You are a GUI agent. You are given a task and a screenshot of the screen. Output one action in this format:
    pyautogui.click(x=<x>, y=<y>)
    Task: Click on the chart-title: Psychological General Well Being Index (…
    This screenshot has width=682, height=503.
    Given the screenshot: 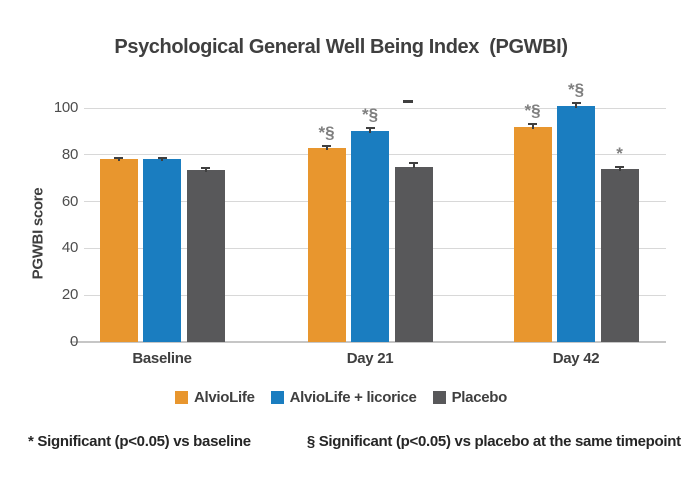 What is the action you would take?
    pyautogui.click(x=341, y=47)
    